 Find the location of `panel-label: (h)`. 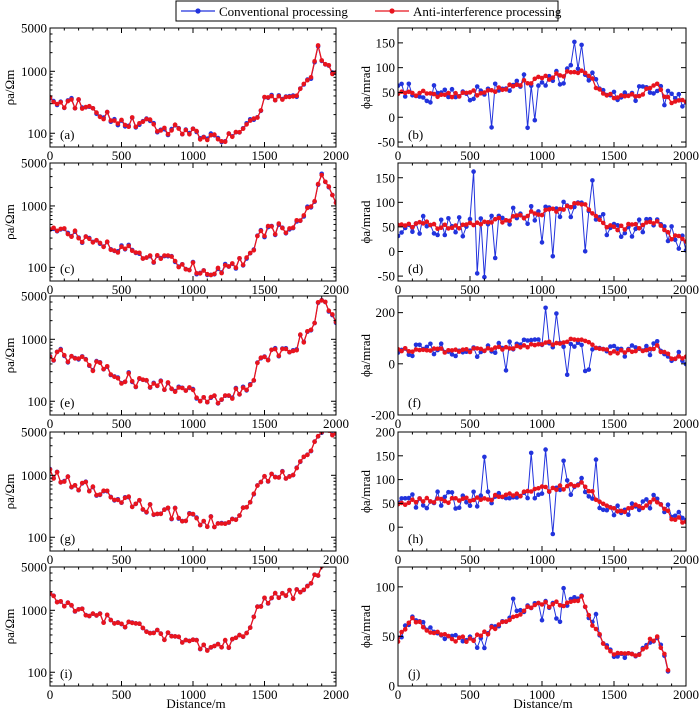

panel-label: (h) is located at coordinates (415, 538).